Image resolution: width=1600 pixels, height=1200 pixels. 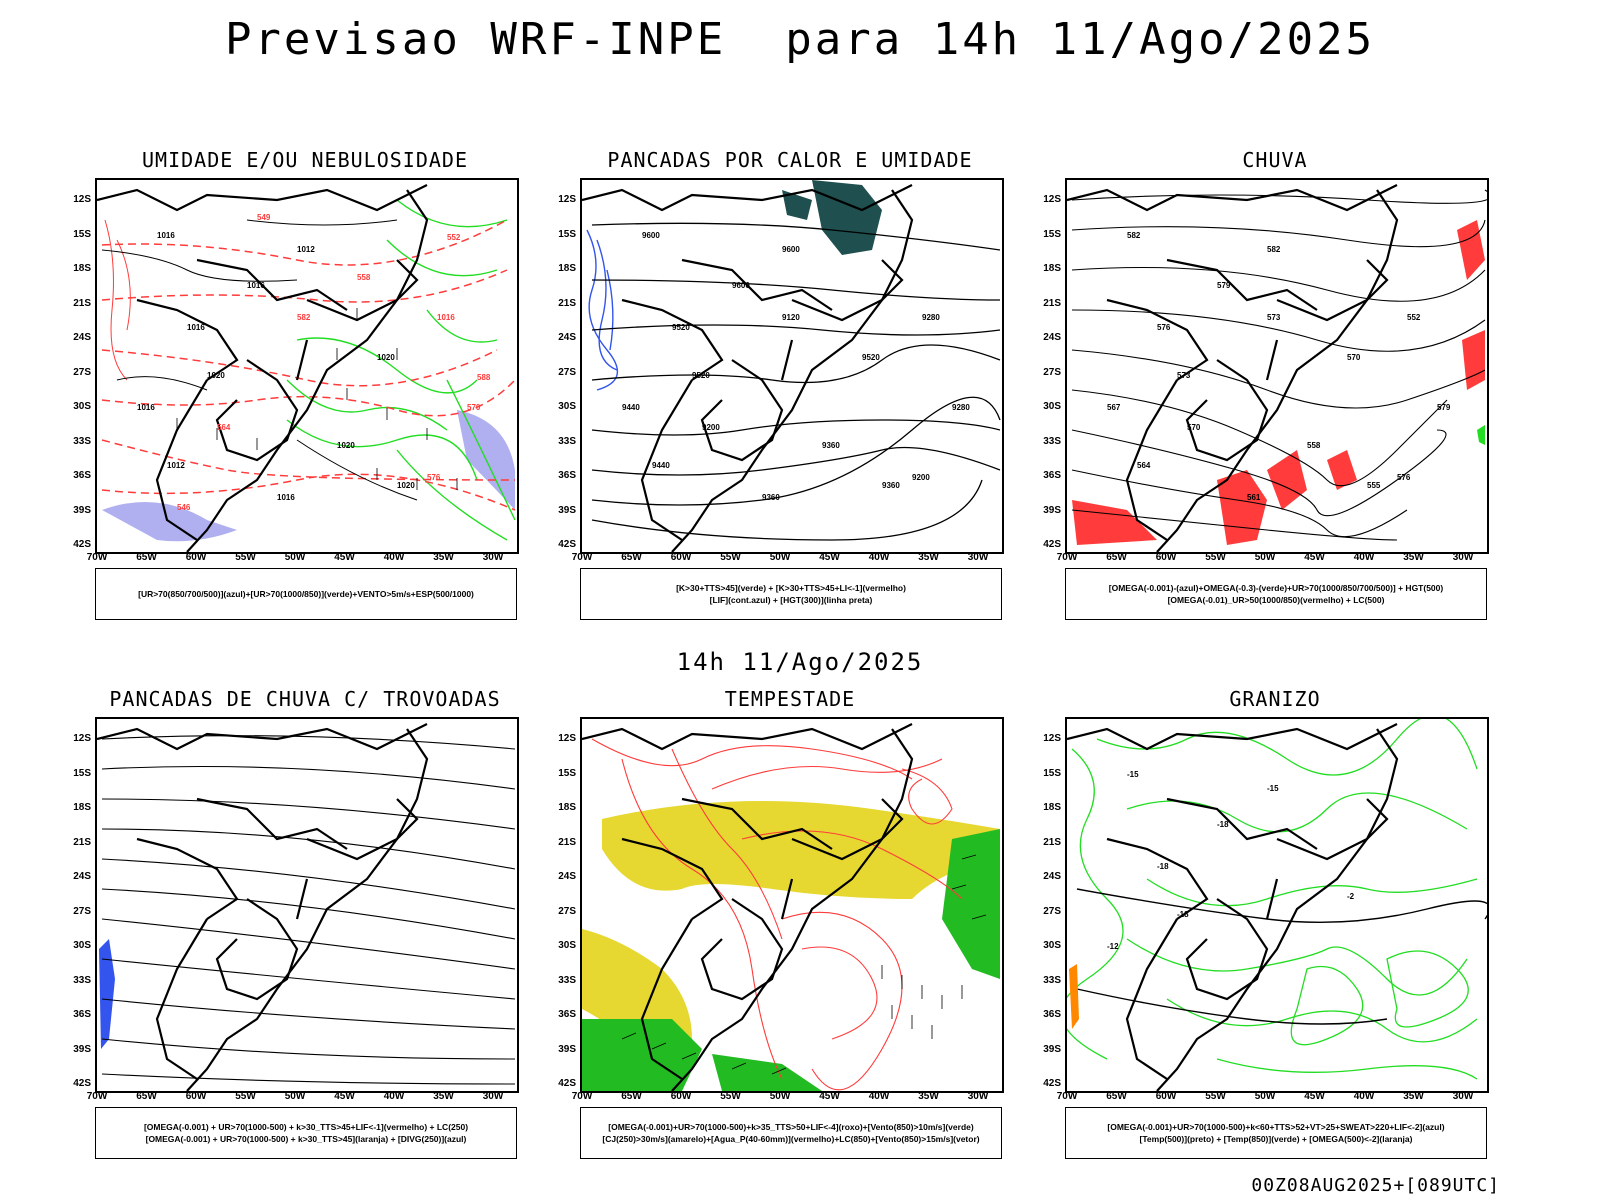 I want to click on contour-value-label: 558, so click(x=1314, y=445).